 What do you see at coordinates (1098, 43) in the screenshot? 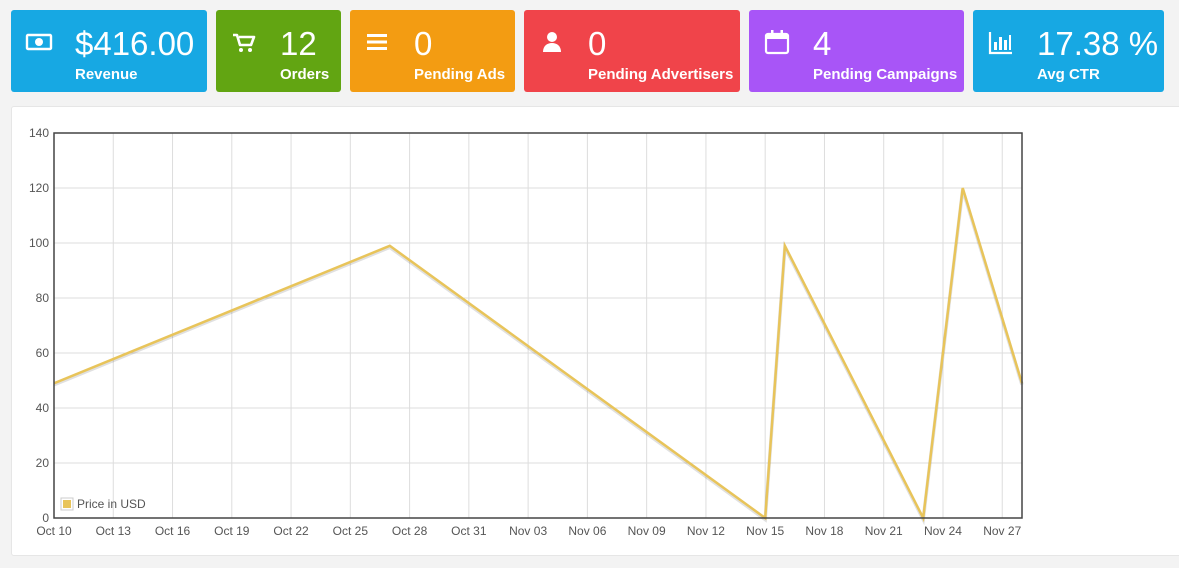
I see `avg-ctr-value: 17.38 %` at bounding box center [1098, 43].